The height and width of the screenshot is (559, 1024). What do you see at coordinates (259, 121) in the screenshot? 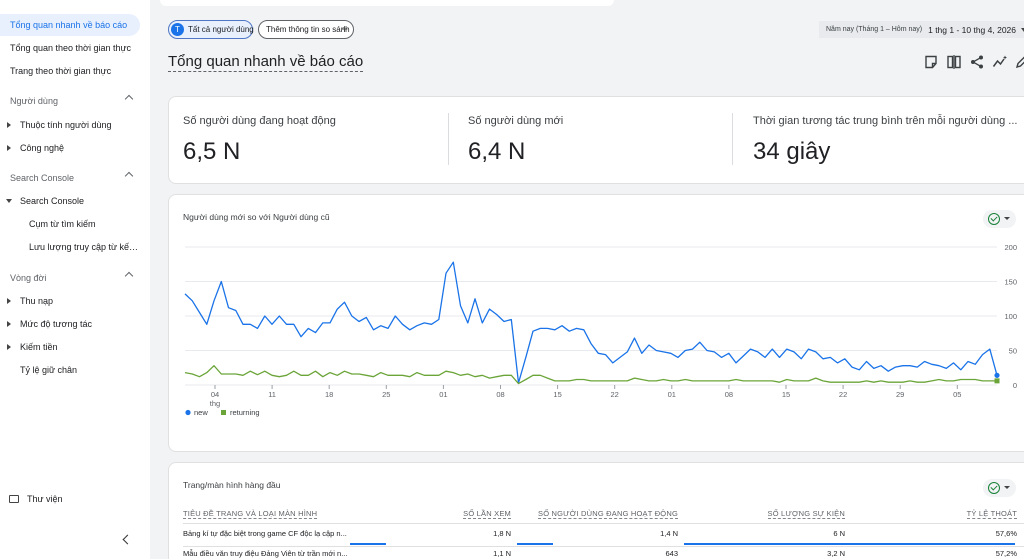
I see `metric-label: Số người dùng đang hoạt động` at bounding box center [259, 121].